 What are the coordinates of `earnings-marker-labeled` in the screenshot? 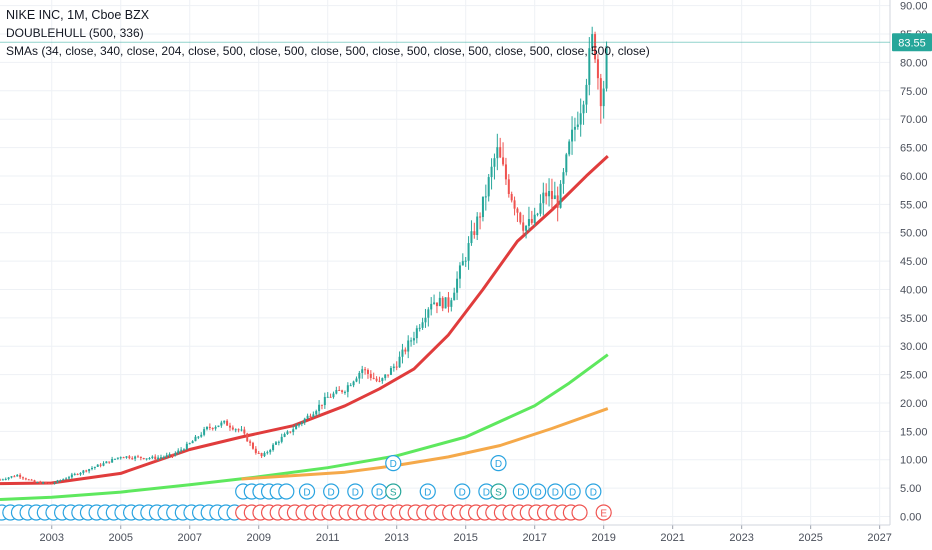 It's located at (603, 512).